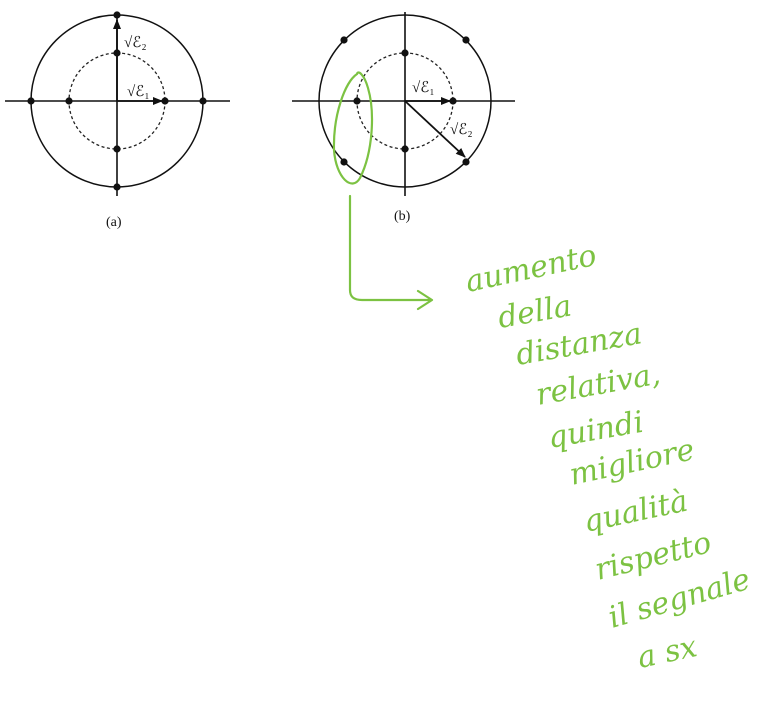 Image resolution: width=762 pixels, height=723 pixels. I want to click on caption-b: (b), so click(402, 216).